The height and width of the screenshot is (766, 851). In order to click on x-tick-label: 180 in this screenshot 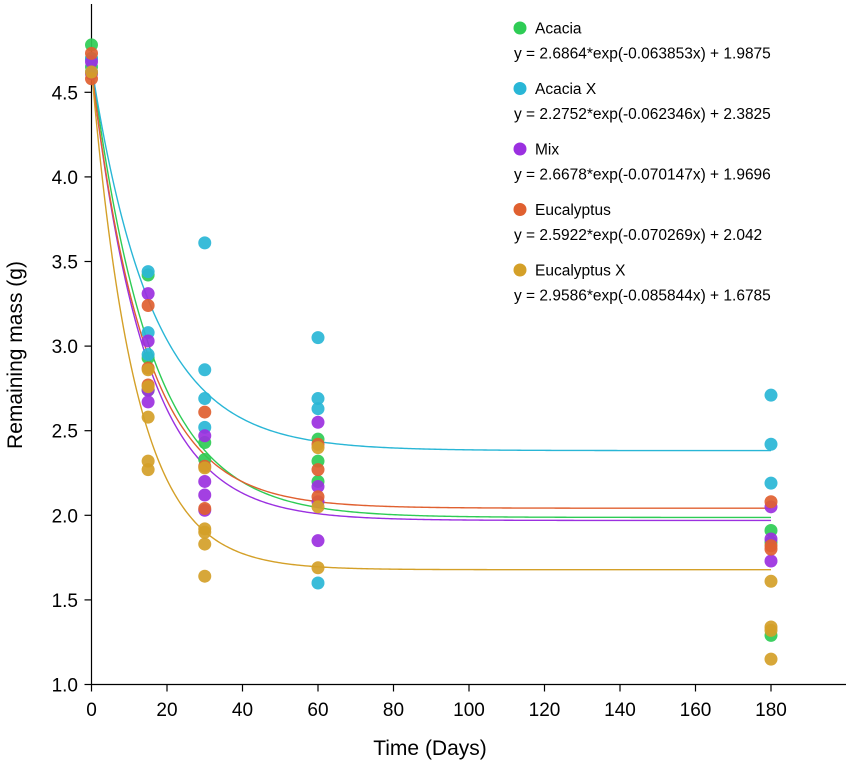, I will do `click(771, 710)`.